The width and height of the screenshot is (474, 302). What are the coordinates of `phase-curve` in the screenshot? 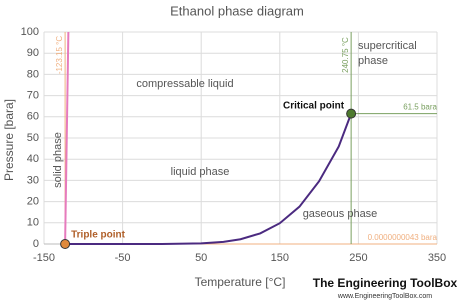 It's located at (67, 138).